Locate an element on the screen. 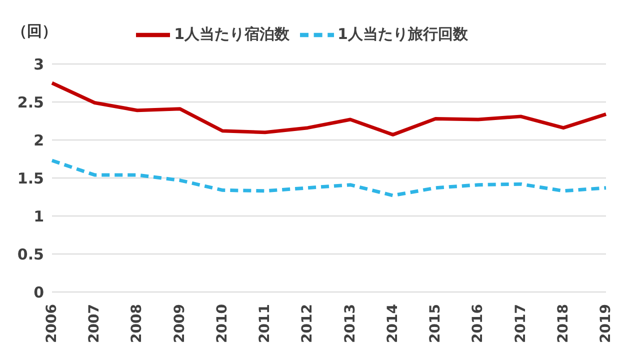 The height and width of the screenshot is (350, 640). x-tick-label: 2016 is located at coordinates (478, 323).